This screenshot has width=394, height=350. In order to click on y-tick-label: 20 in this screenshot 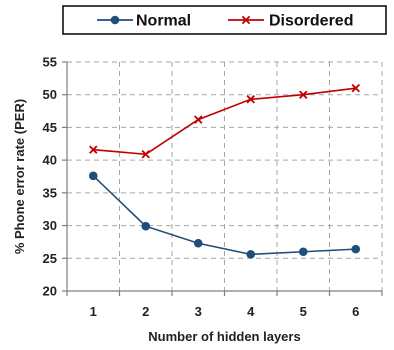, I will do `click(50, 291)`.